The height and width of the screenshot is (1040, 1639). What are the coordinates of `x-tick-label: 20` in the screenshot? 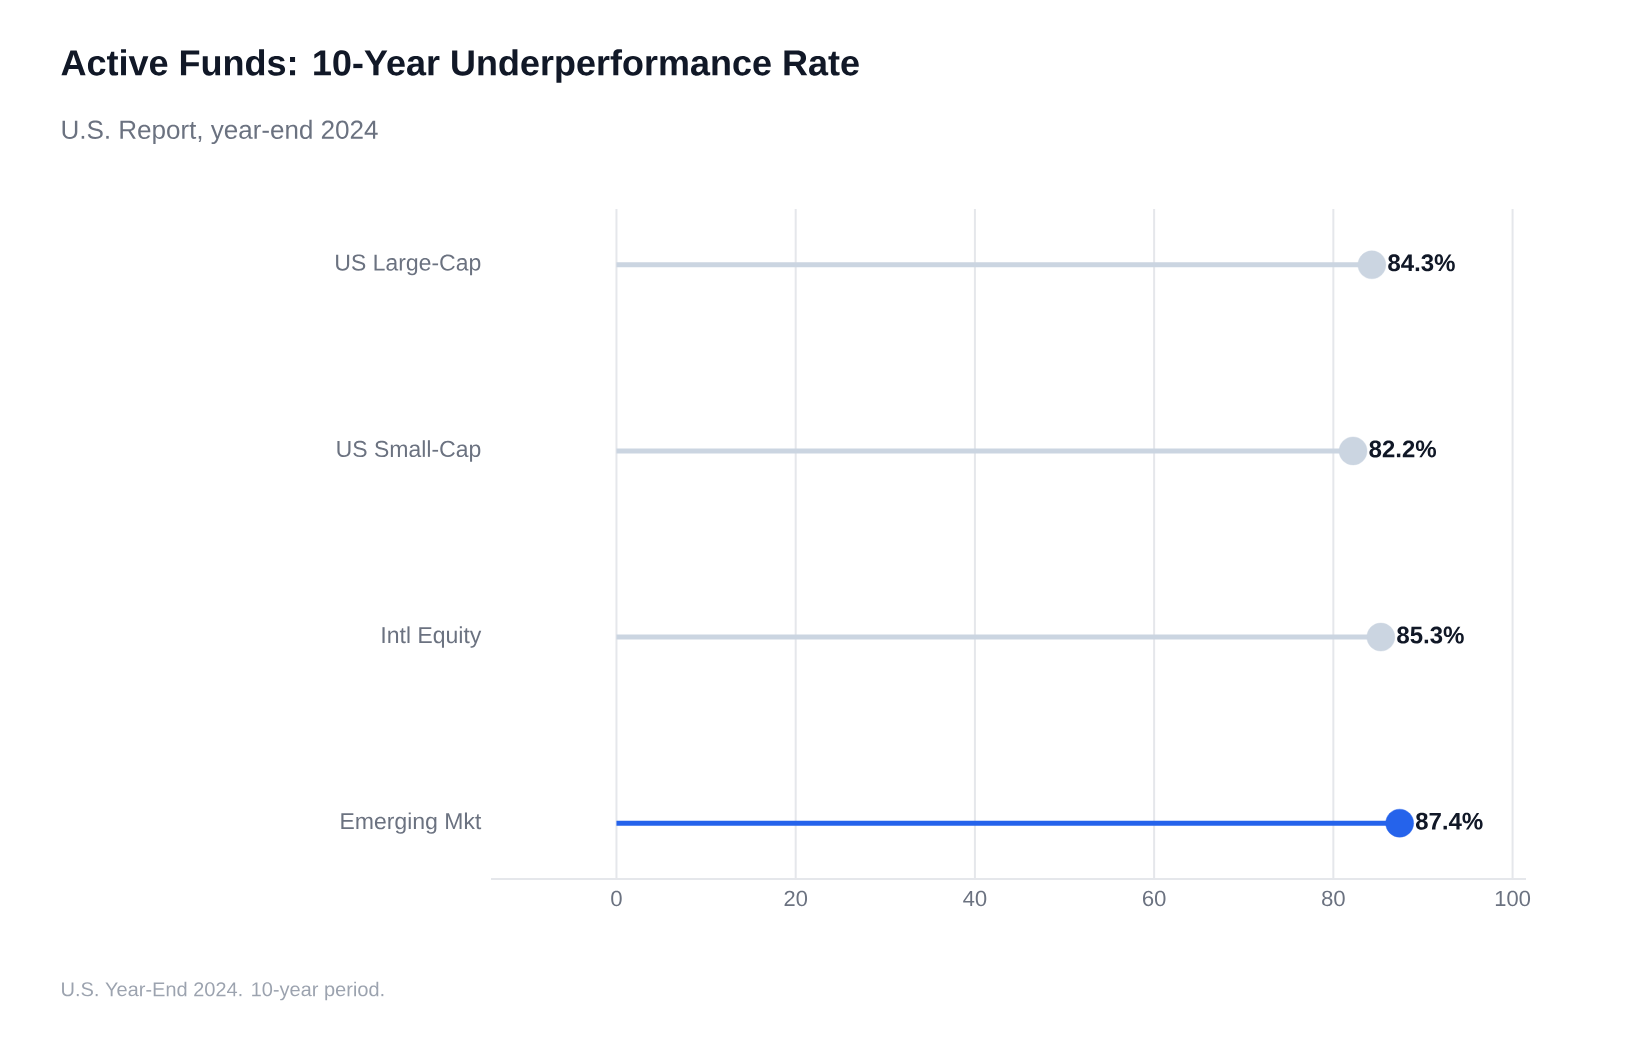 It's located at (796, 898).